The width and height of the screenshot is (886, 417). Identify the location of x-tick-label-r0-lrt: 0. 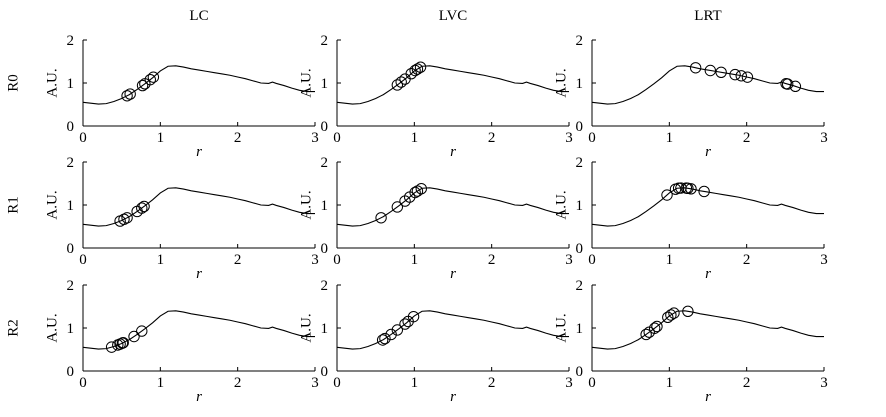
(592, 138).